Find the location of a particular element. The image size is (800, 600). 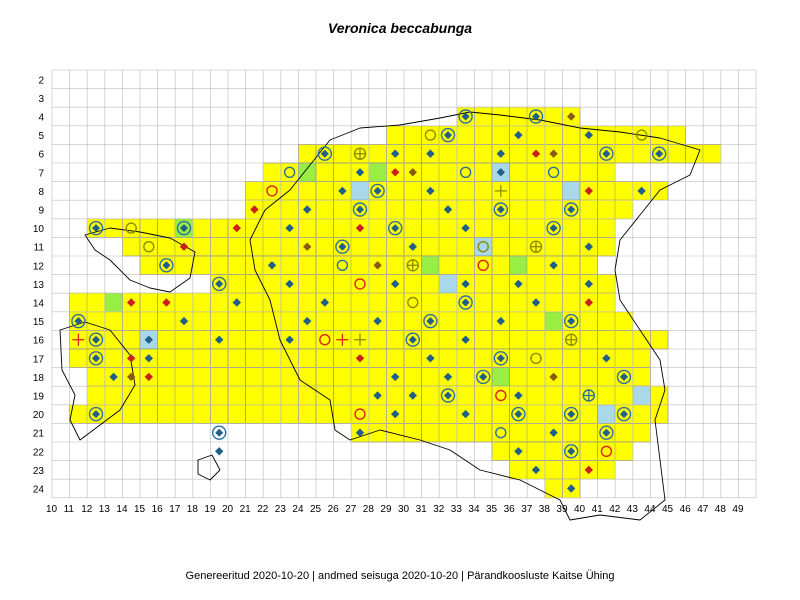

marker-circle-red-icon is located at coordinates (501, 395).